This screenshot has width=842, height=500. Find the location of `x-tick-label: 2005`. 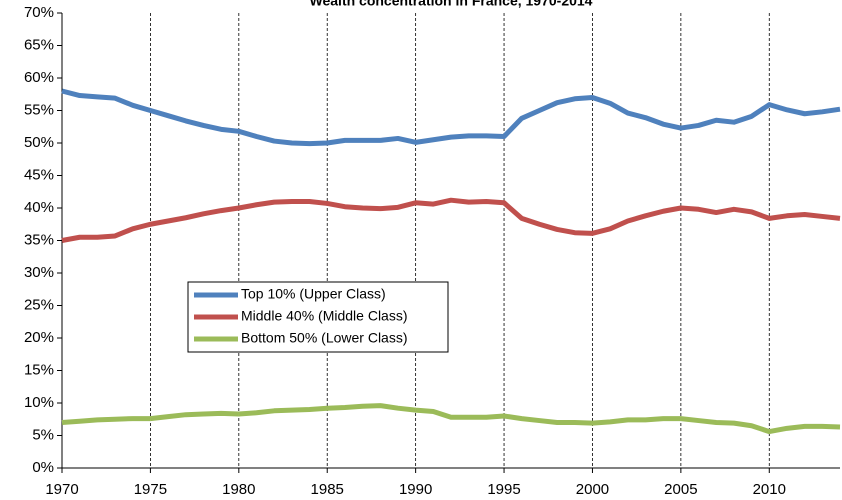

x-tick-label: 2005 is located at coordinates (680, 489).